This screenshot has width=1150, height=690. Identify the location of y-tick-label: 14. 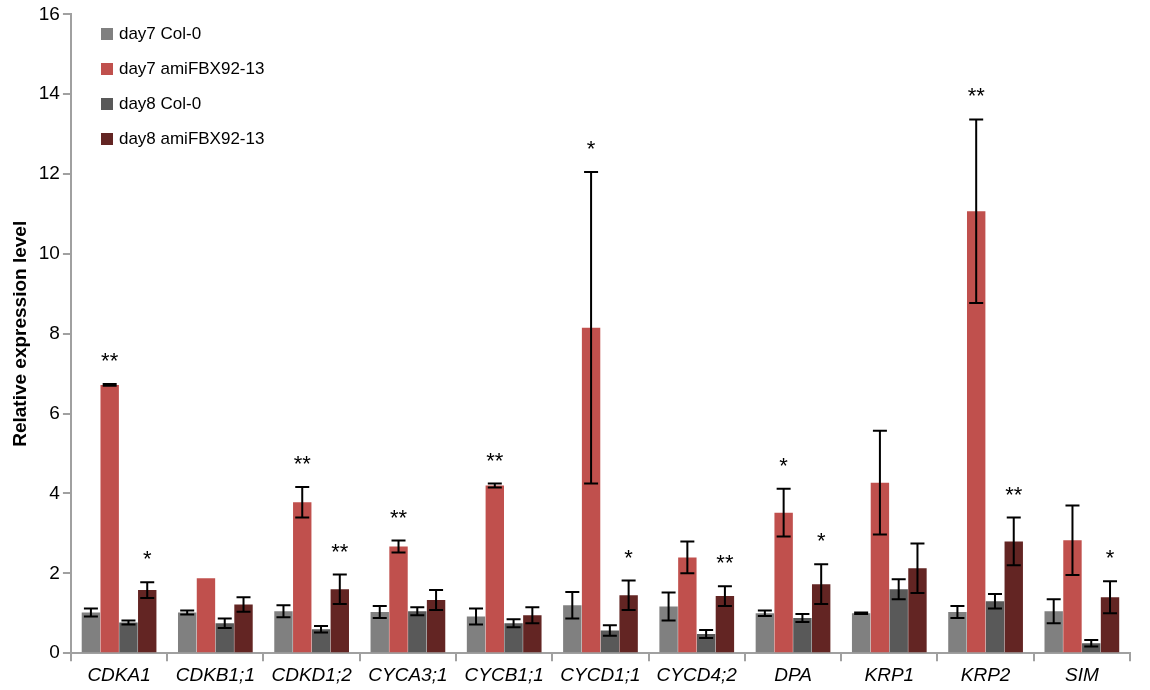
(49, 93).